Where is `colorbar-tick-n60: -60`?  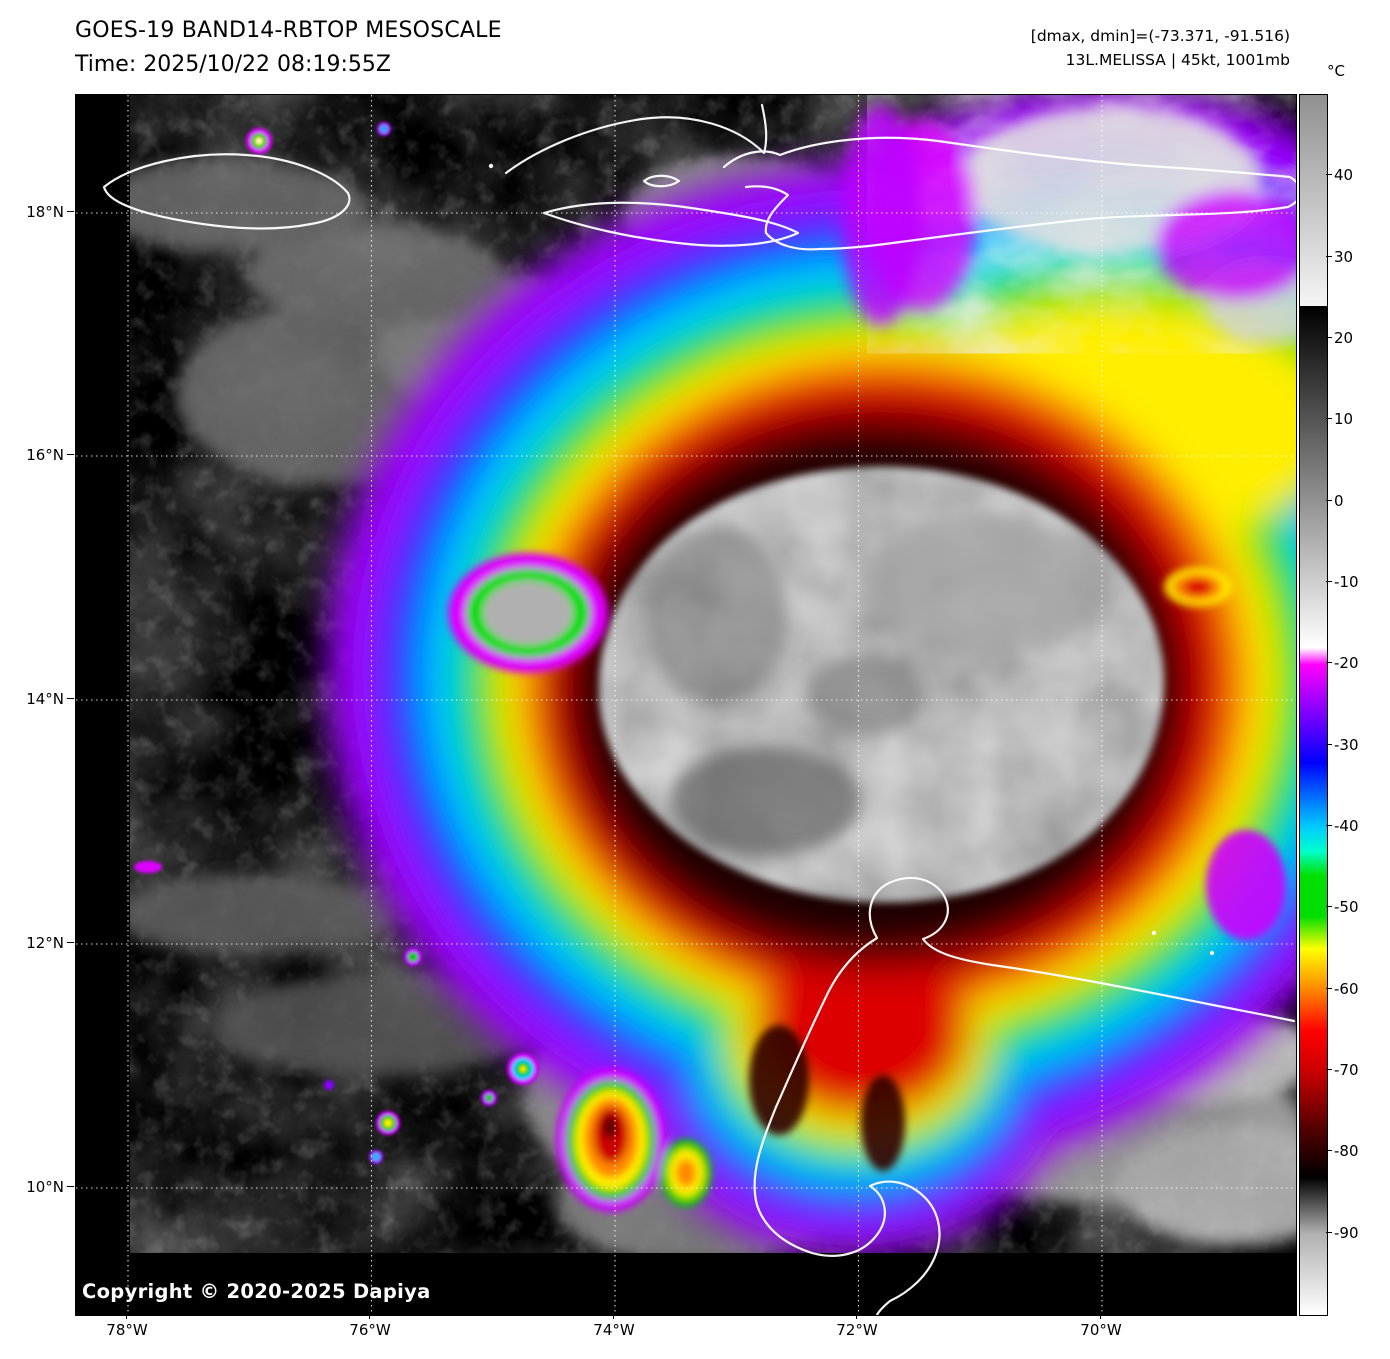 colorbar-tick-n60: -60 is located at coordinates (1355, 989).